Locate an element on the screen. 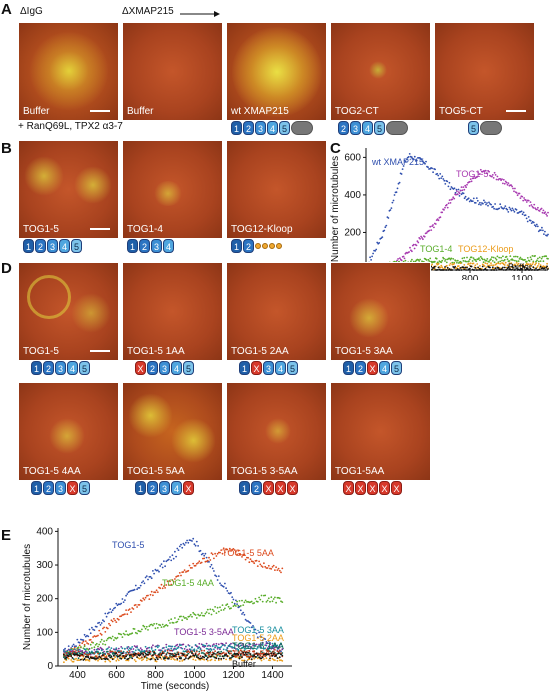 The width and height of the screenshot is (557, 698). caption-a5: TOG5-CT is located at coordinates (461, 111).